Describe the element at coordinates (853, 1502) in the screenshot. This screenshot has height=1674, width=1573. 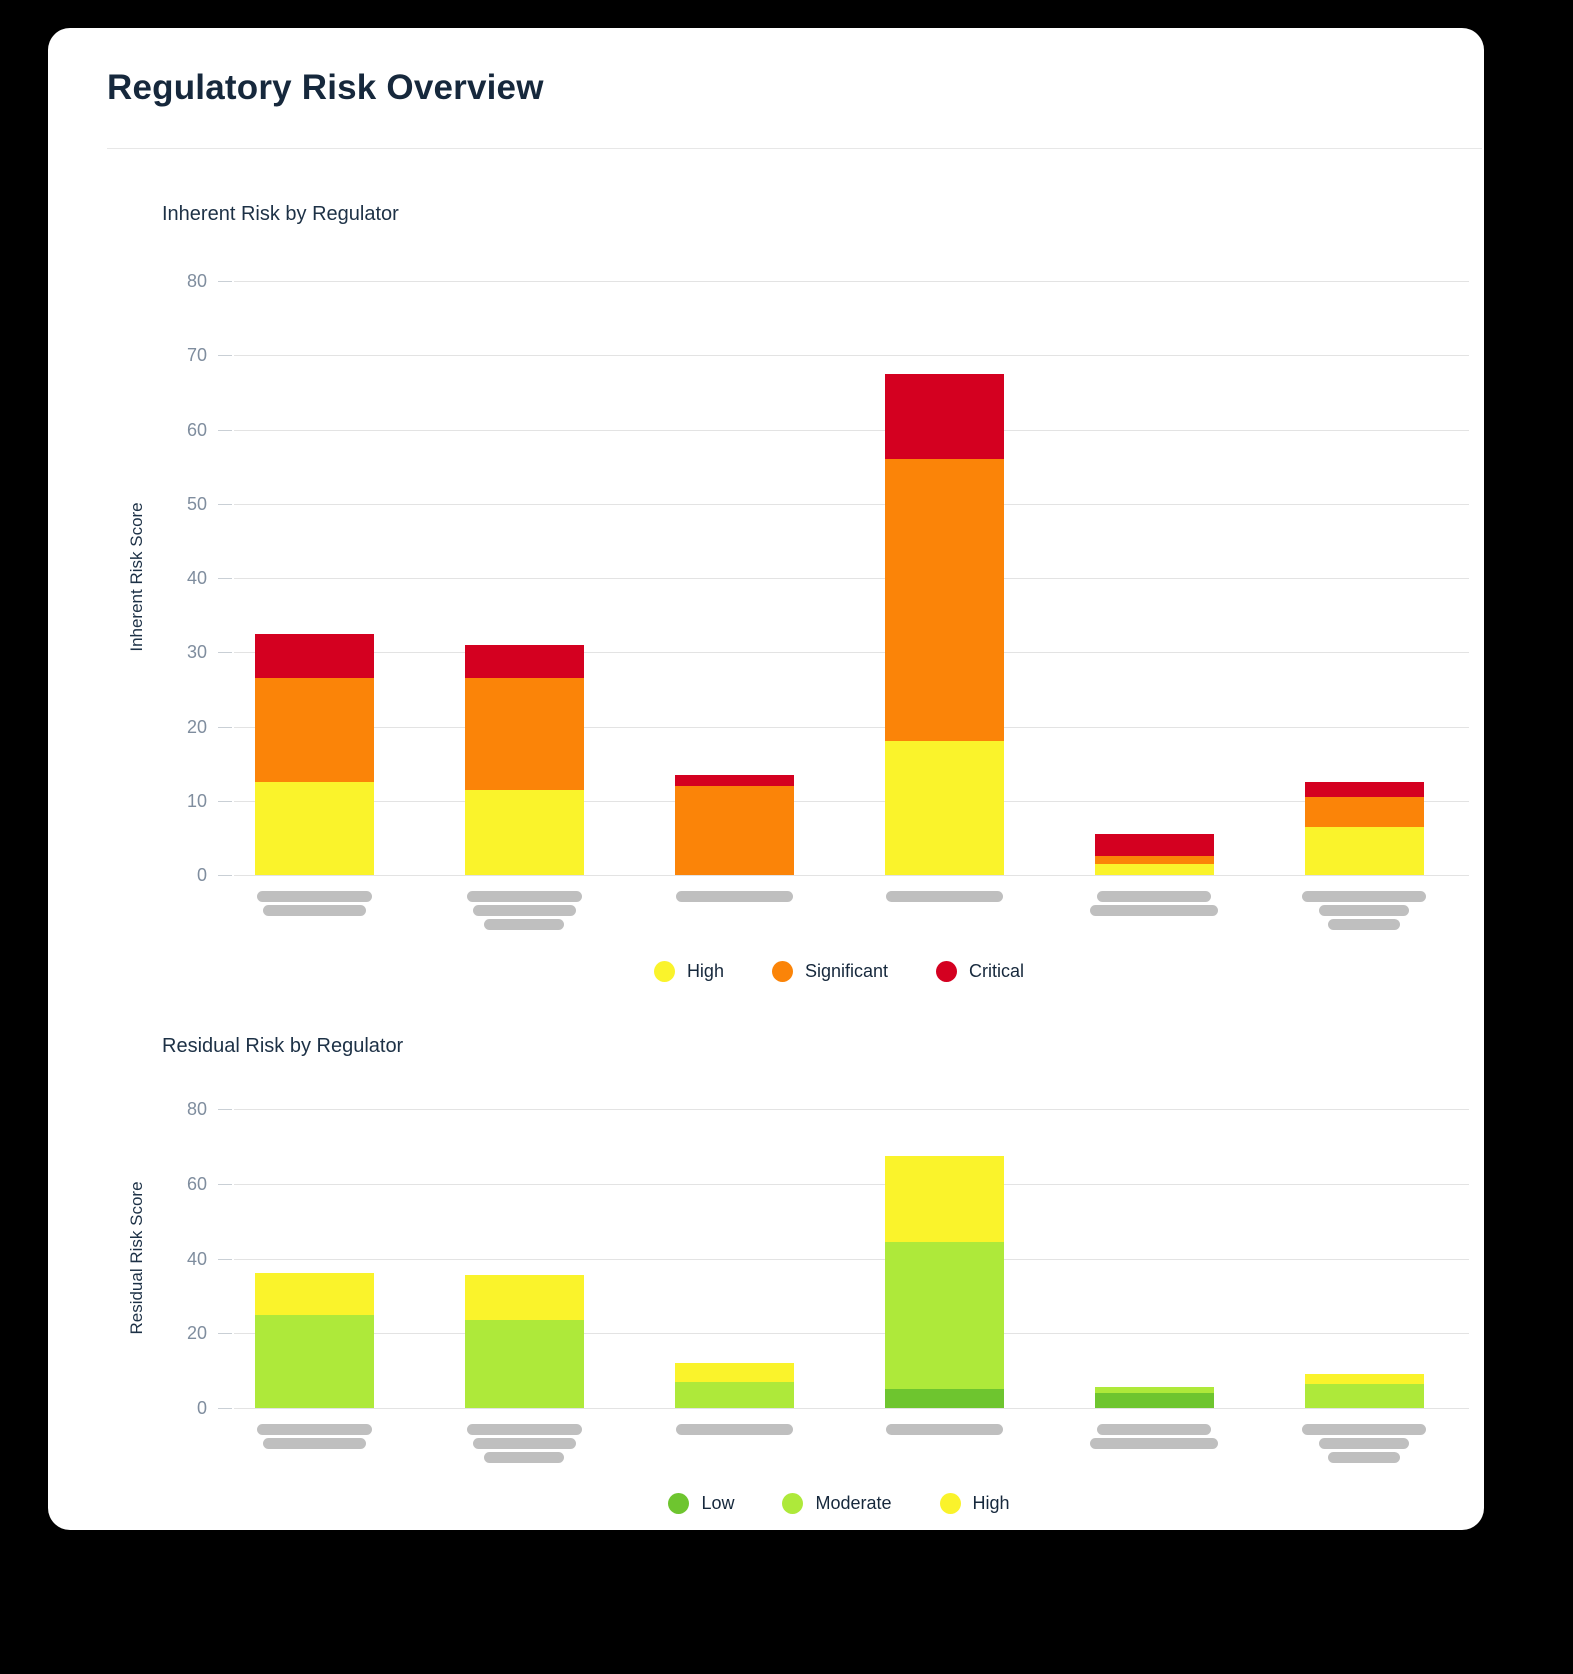
I see `legend-label: Moderate` at that location.